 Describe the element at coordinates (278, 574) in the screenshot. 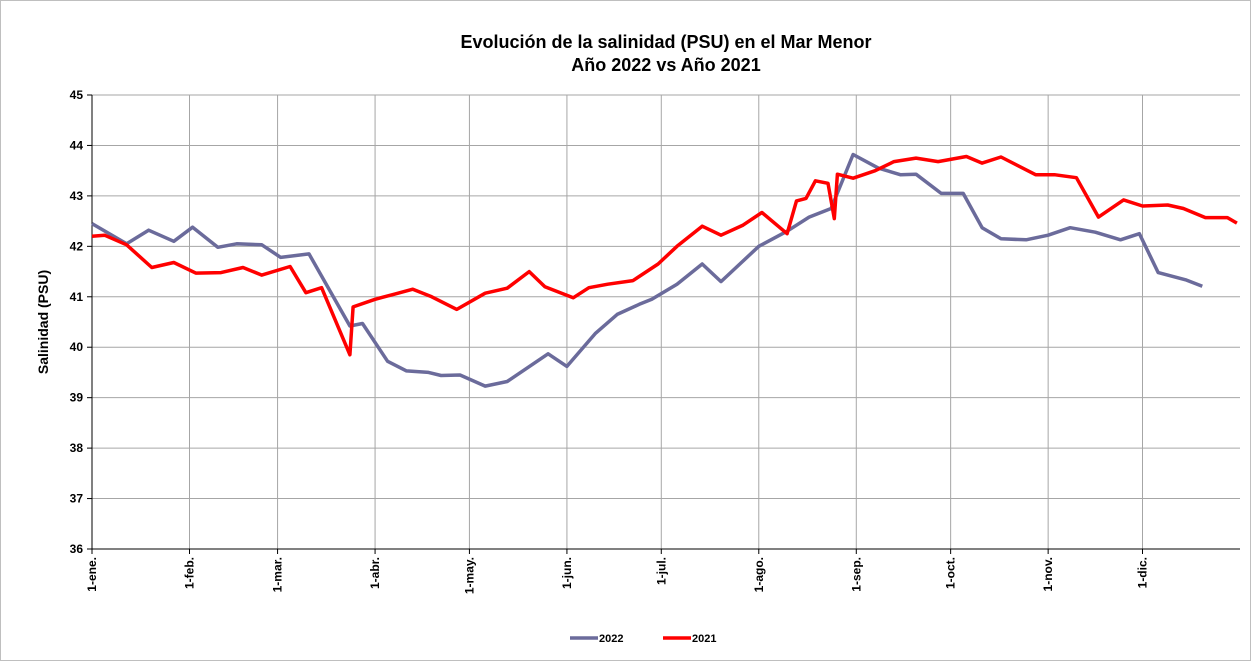

I see `x-tick-label: 1-mar.` at that location.